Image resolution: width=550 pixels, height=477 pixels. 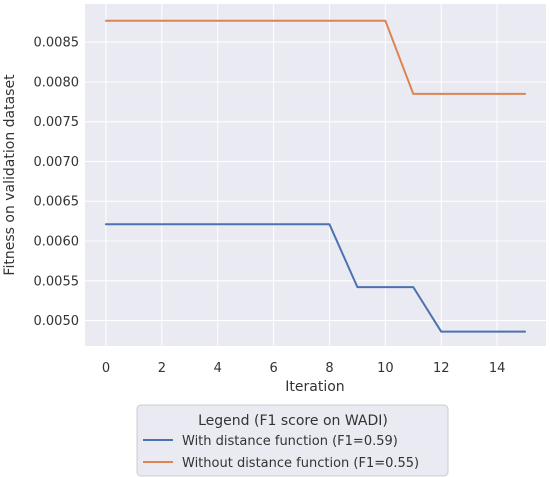 What do you see at coordinates (57, 281) in the screenshot?
I see `y-tick-label: 0.0055` at bounding box center [57, 281].